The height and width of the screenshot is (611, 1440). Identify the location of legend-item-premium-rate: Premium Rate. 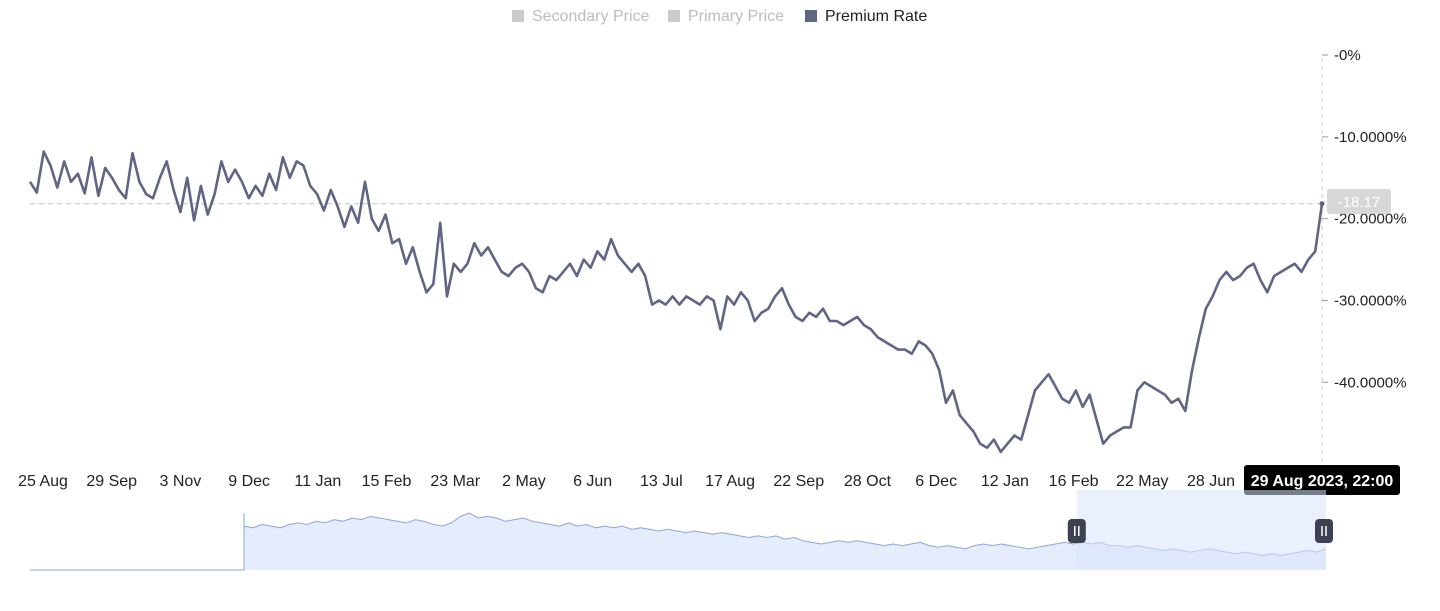
(866, 16).